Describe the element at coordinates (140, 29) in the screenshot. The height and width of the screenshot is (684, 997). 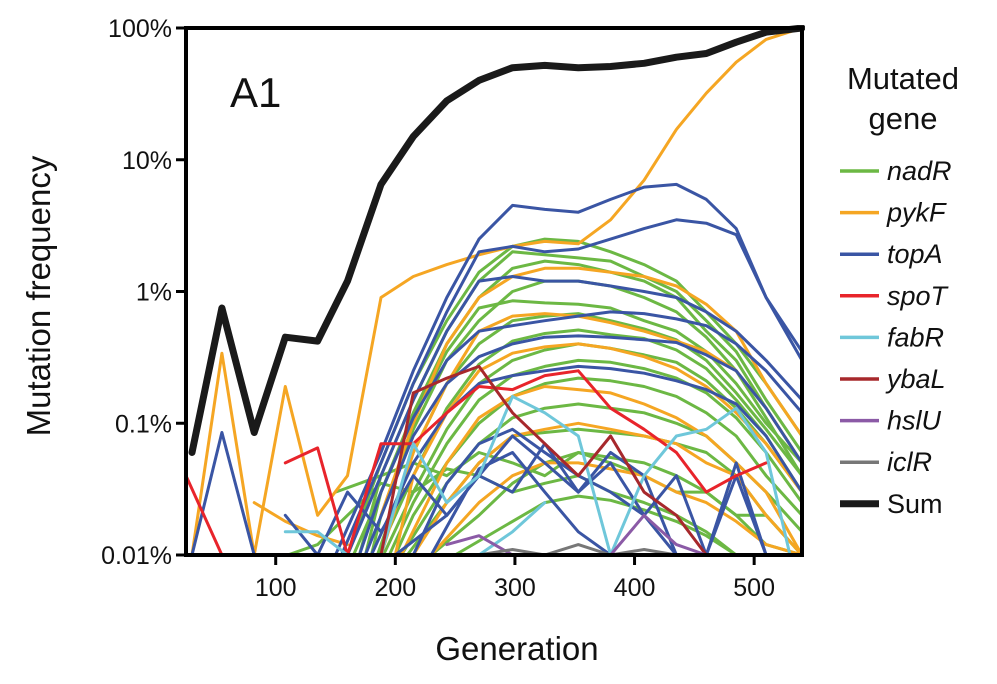
I see `y-tick-label: 100%` at that location.